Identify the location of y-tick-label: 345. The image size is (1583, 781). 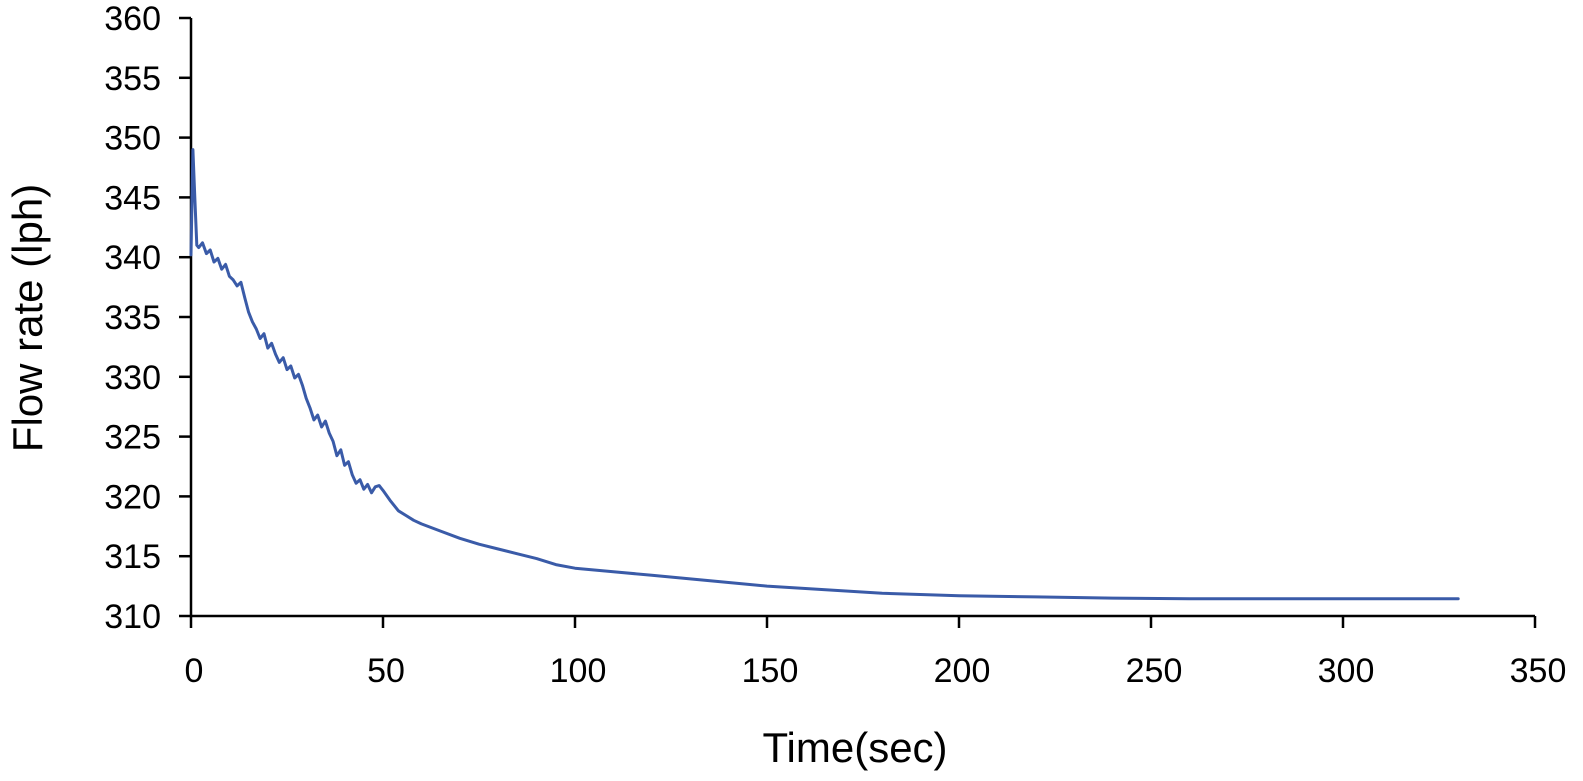
(132, 198).